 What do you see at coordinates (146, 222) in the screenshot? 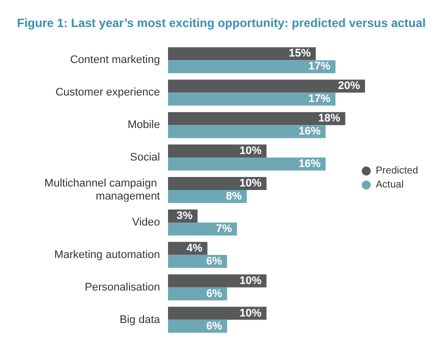
I see `y-tick-label: Video` at bounding box center [146, 222].